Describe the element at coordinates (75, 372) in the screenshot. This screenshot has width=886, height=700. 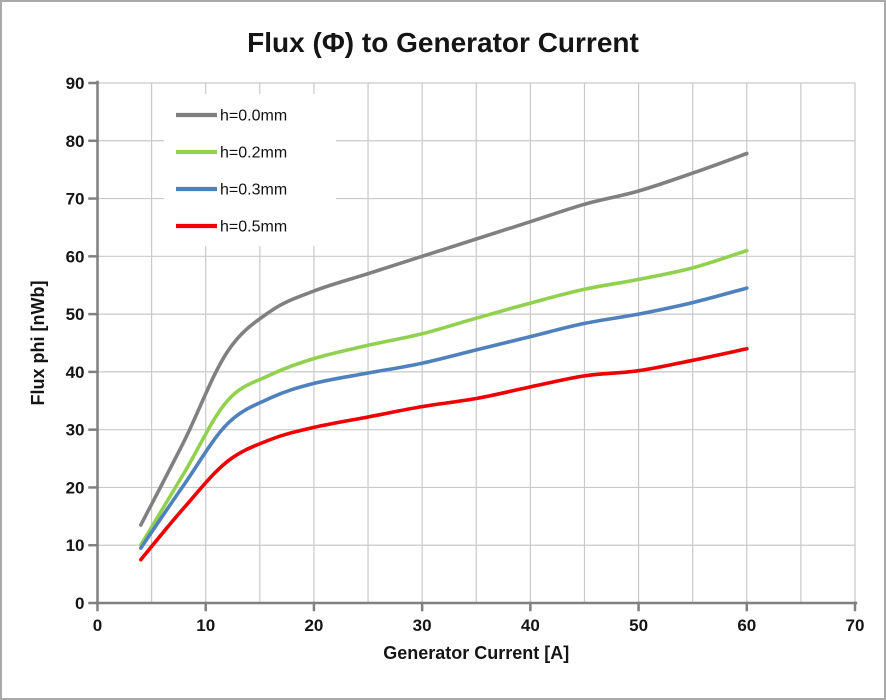
I see `y-tick-label: 40` at that location.